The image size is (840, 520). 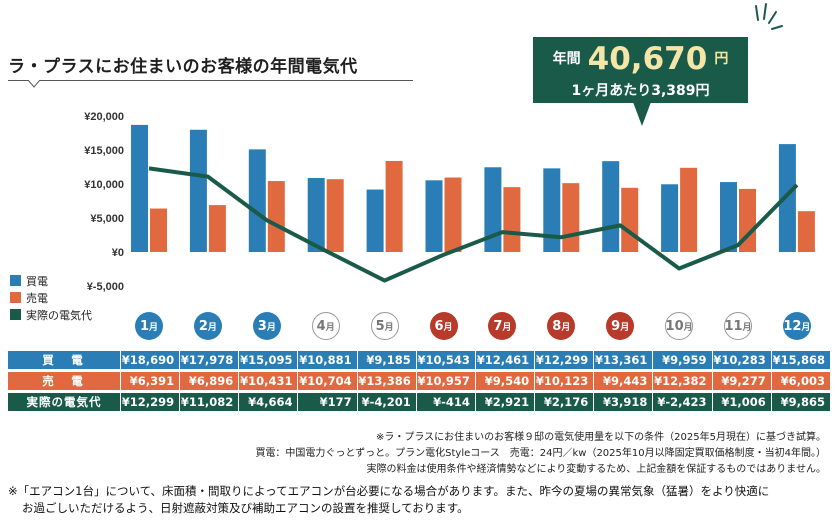 I want to click on month-number: 10, so click(x=674, y=326).